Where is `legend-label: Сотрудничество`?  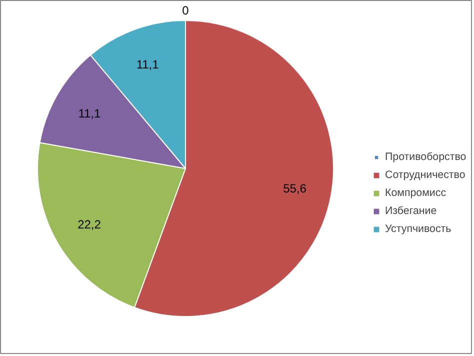 legend-label: Сотрудничество is located at coordinates (425, 175).